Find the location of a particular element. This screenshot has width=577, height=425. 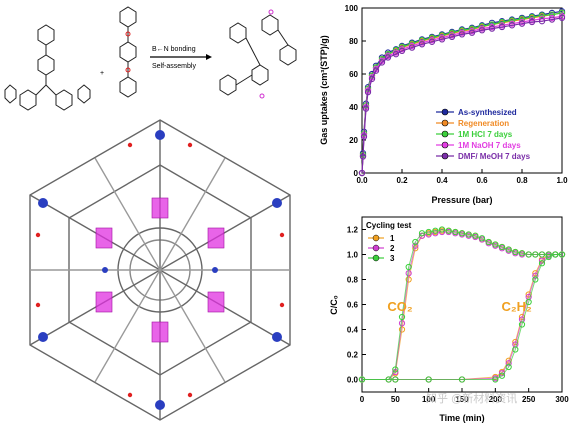

watermark: 知乎 @新材料资讯 is located at coordinates (471, 398).